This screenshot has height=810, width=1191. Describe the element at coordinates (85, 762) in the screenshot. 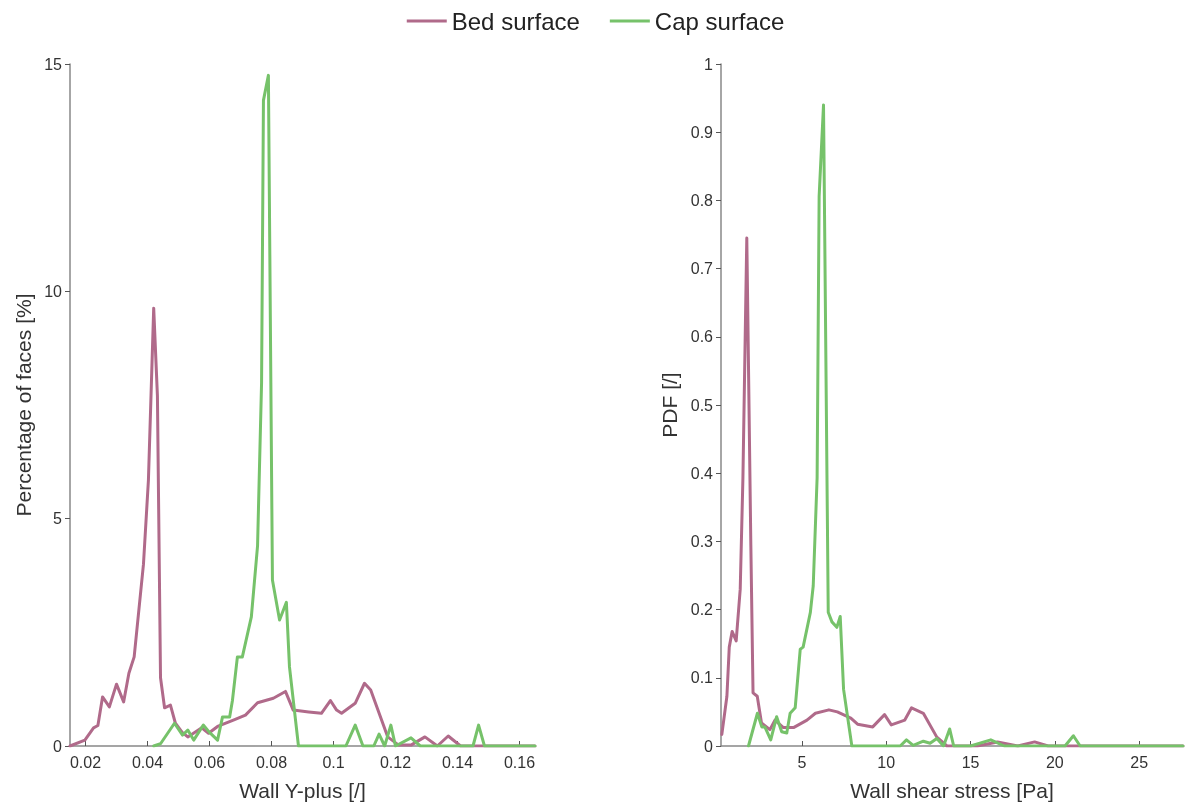

I see `x-tick-label: 0.02` at that location.